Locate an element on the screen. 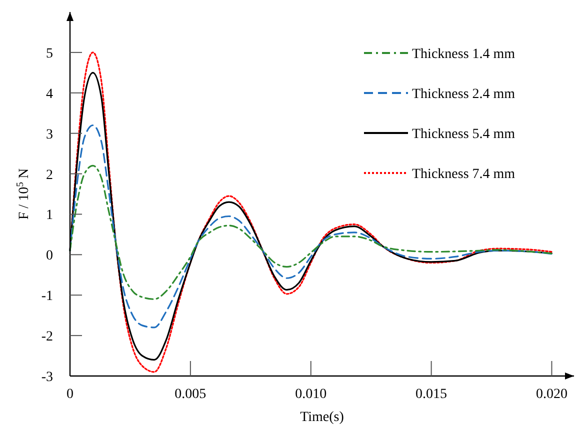 The height and width of the screenshot is (431, 578). y-tick-label: -1 is located at coordinates (47, 296).